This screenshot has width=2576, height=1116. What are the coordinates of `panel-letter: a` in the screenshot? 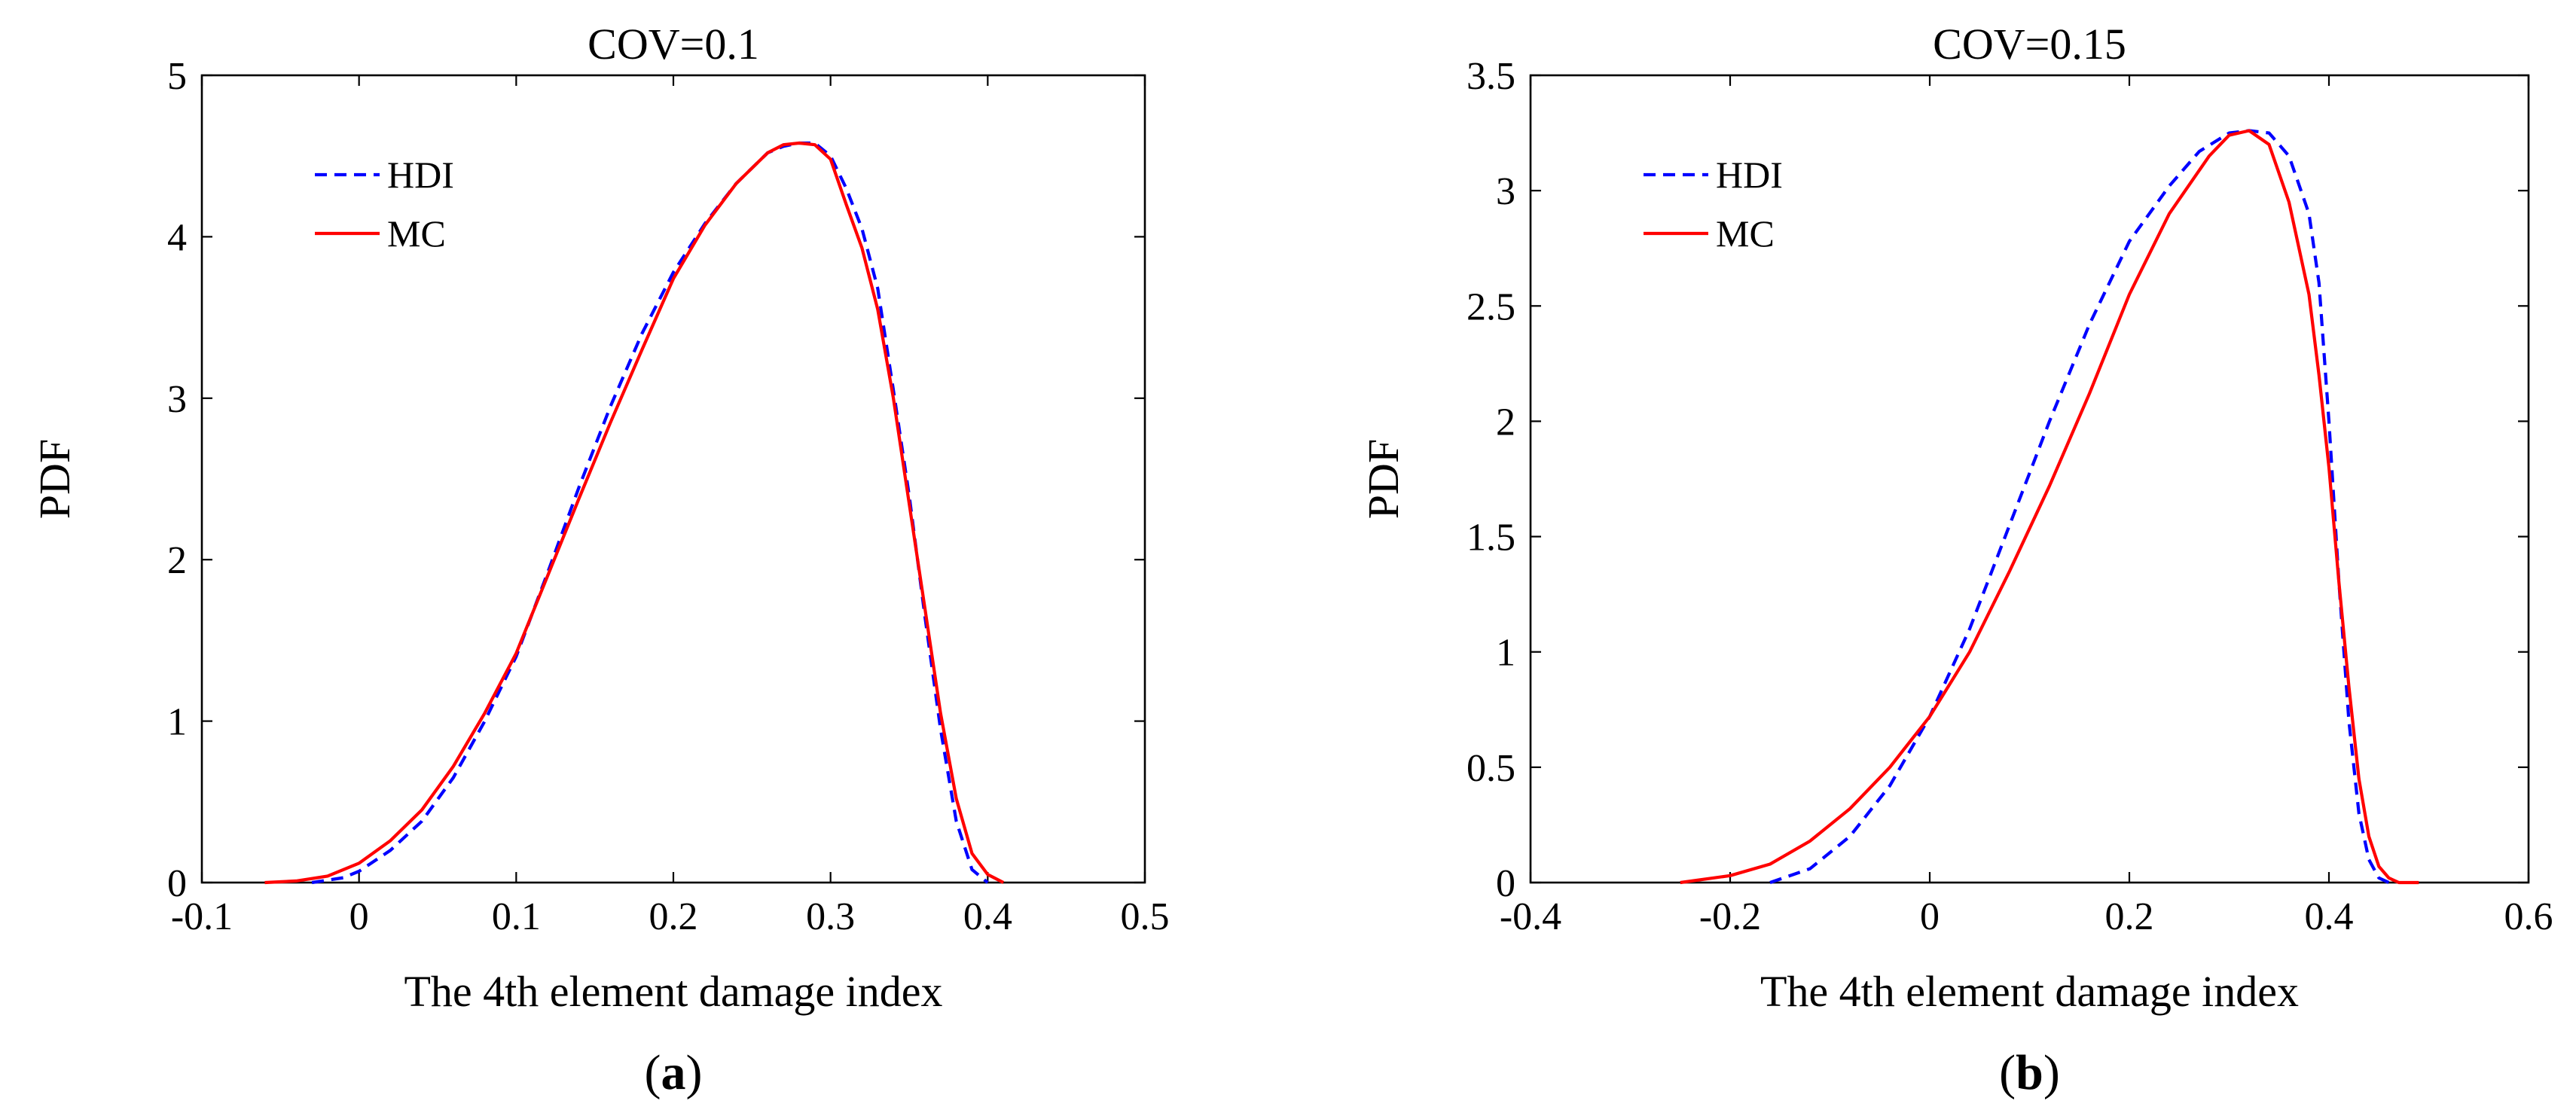 It's located at (674, 1072).